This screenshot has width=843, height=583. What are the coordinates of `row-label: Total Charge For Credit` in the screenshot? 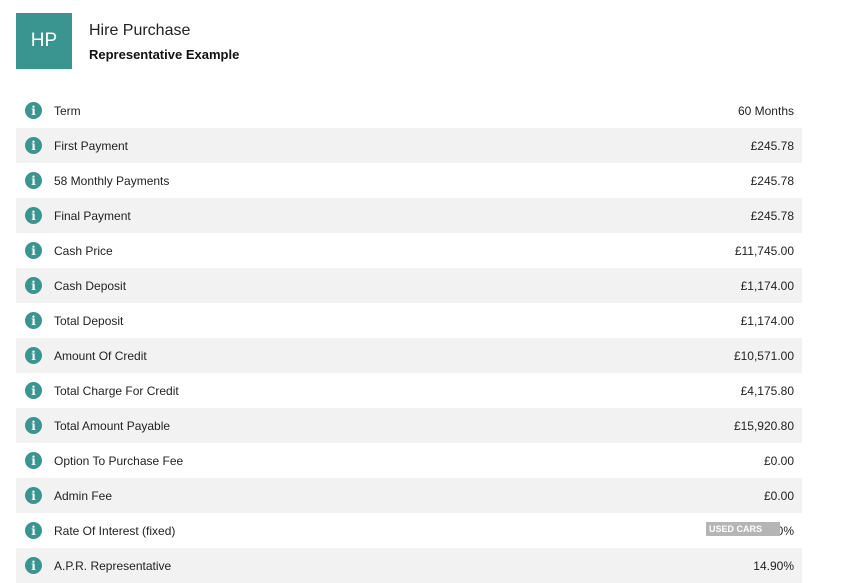 It's located at (116, 390).